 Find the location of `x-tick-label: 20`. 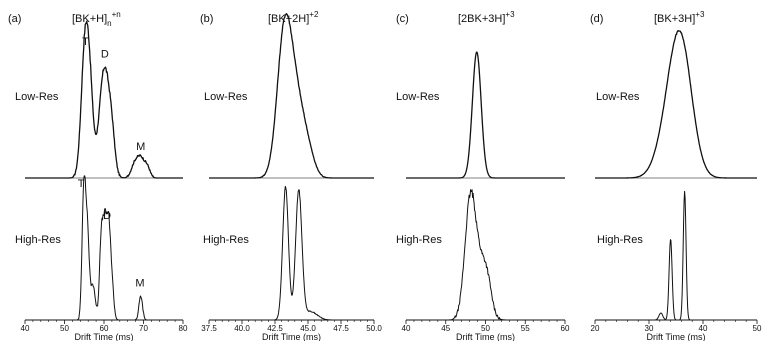

x-tick-label: 20 is located at coordinates (595, 328).